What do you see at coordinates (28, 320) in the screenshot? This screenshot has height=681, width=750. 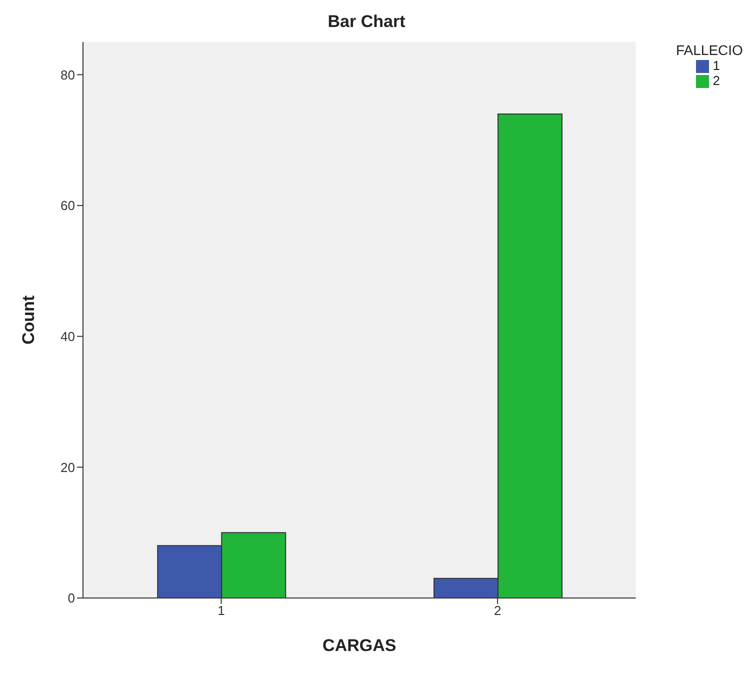 I see `y-axis-title: Count` at bounding box center [28, 320].